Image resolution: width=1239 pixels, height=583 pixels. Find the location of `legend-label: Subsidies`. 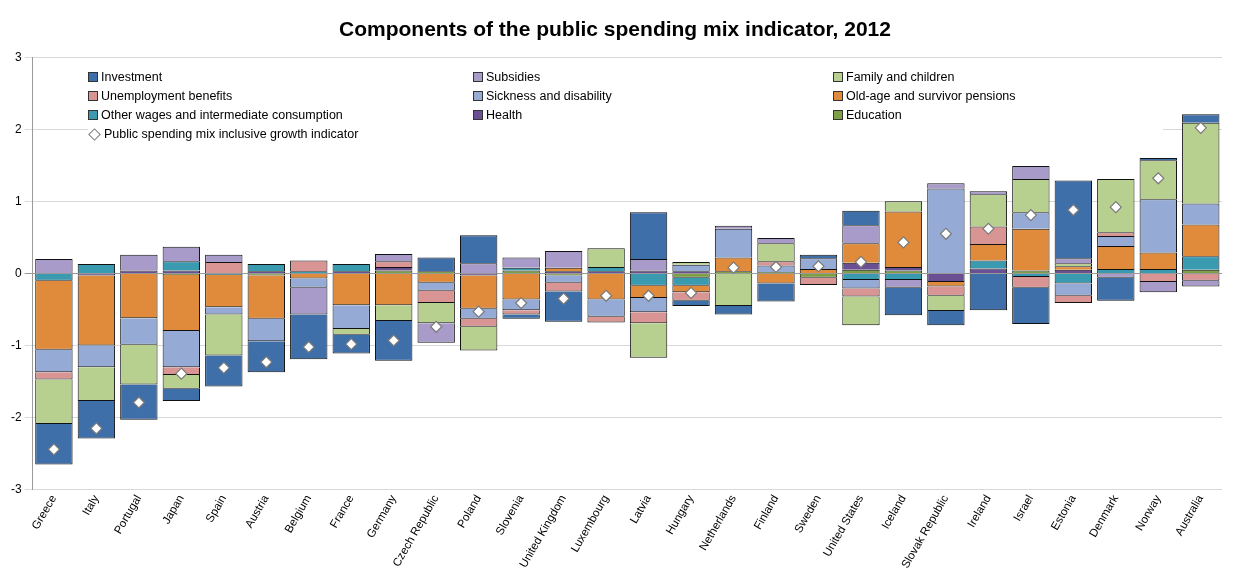

legend-label: Subsidies is located at coordinates (513, 77).